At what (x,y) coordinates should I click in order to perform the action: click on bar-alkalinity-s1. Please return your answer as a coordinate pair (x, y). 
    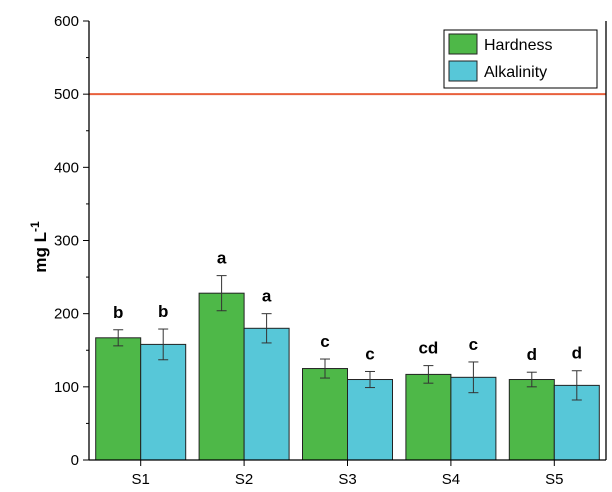
    Looking at the image, I should click on (163, 402).